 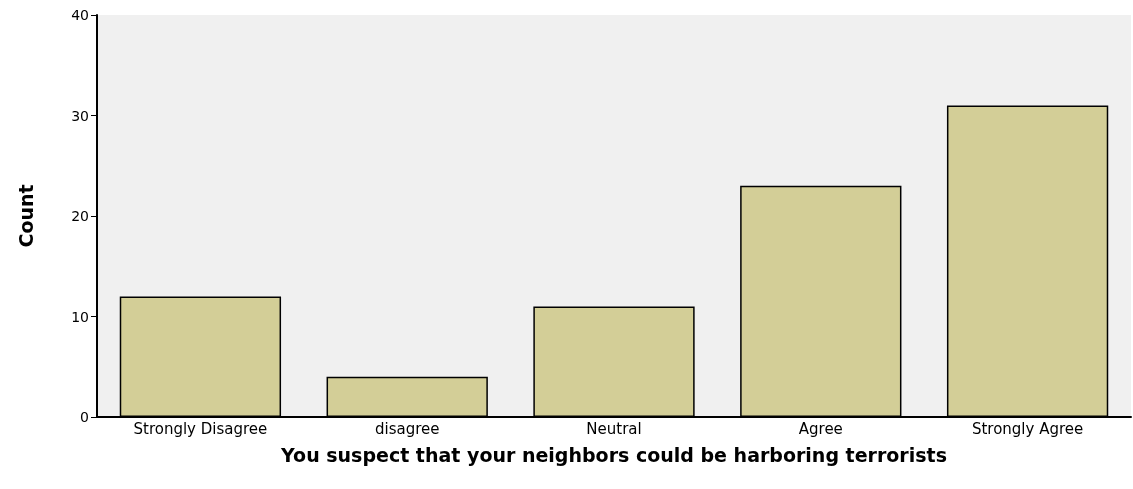 I want to click on x-tick-label: Strongly Disagree, so click(x=200, y=428).